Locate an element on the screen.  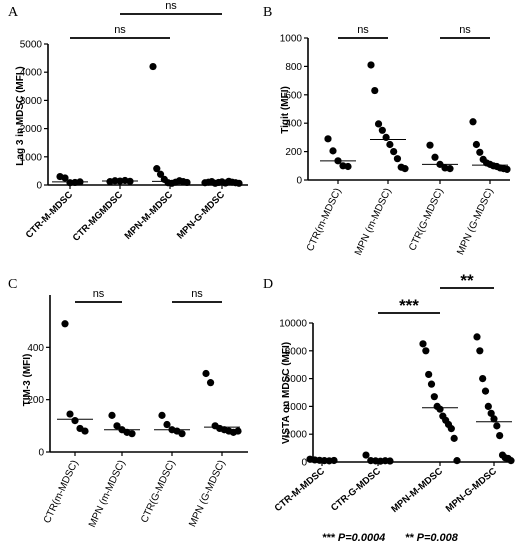
panel-c-category-label: CTR(m-MDSC) is located at coordinates (61, 492).